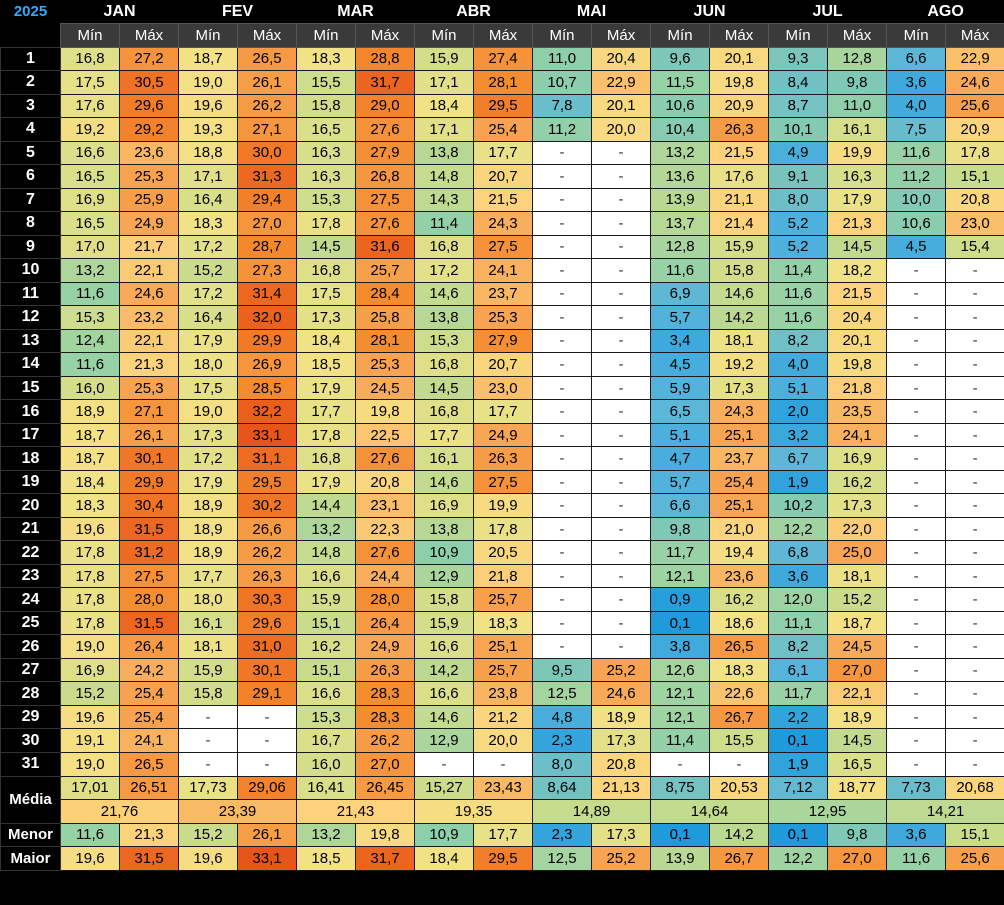 Image resolution: width=1004 pixels, height=905 pixels. What do you see at coordinates (90, 435) in the screenshot?
I see `min-cell: 18,7` at bounding box center [90, 435].